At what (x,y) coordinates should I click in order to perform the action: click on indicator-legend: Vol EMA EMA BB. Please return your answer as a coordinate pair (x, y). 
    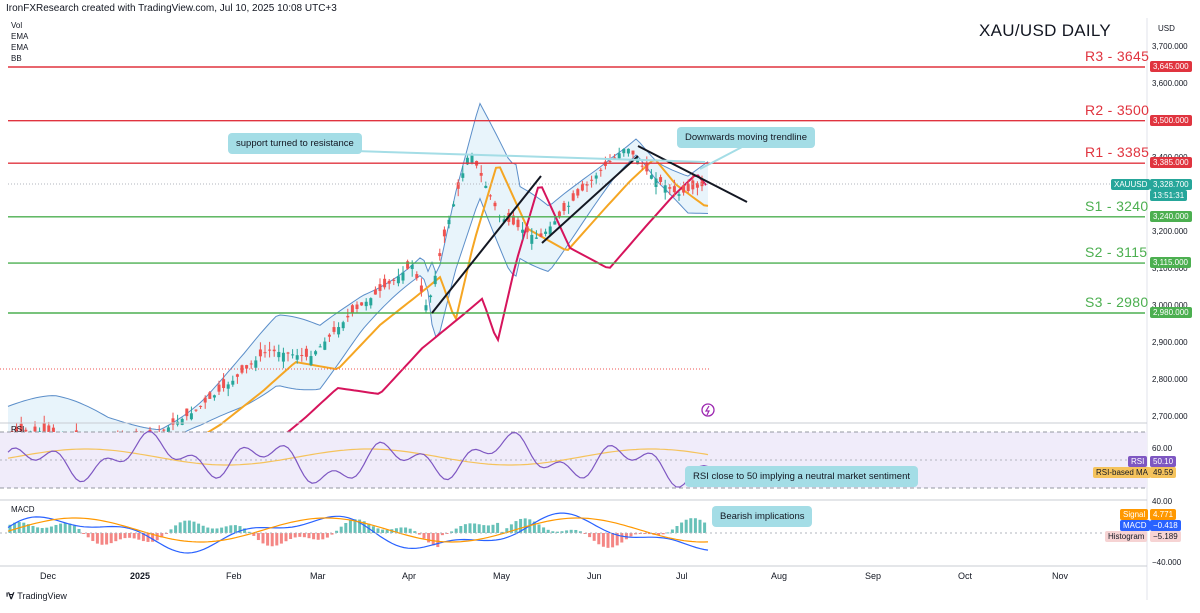
    Looking at the image, I should click on (19, 42).